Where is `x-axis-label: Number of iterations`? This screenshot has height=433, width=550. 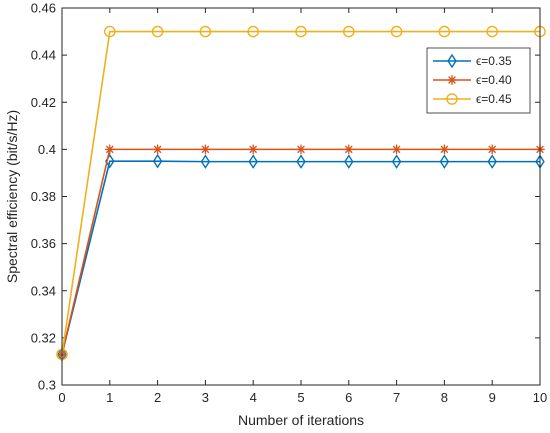
x-axis-label: Number of iterations is located at coordinates (301, 420).